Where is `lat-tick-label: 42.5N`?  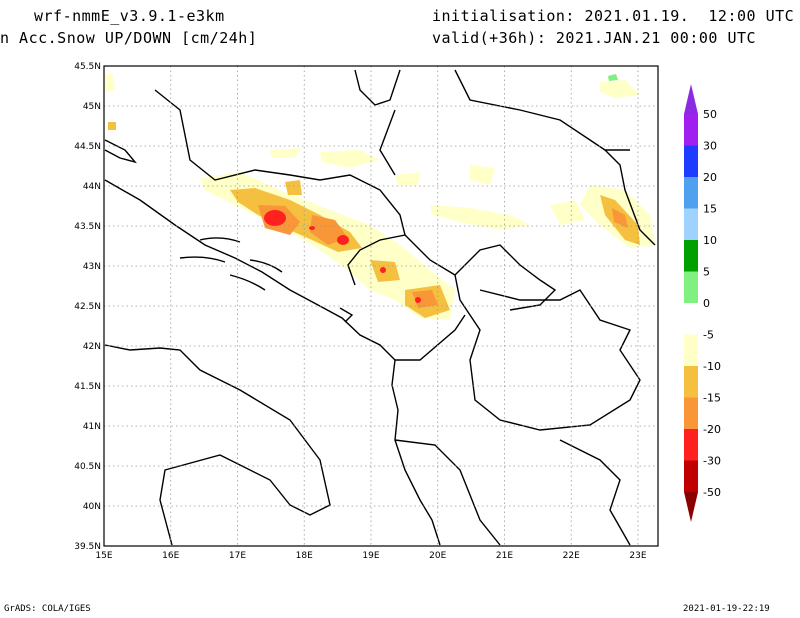 lat-tick-label: 42.5N is located at coordinates (87, 307).